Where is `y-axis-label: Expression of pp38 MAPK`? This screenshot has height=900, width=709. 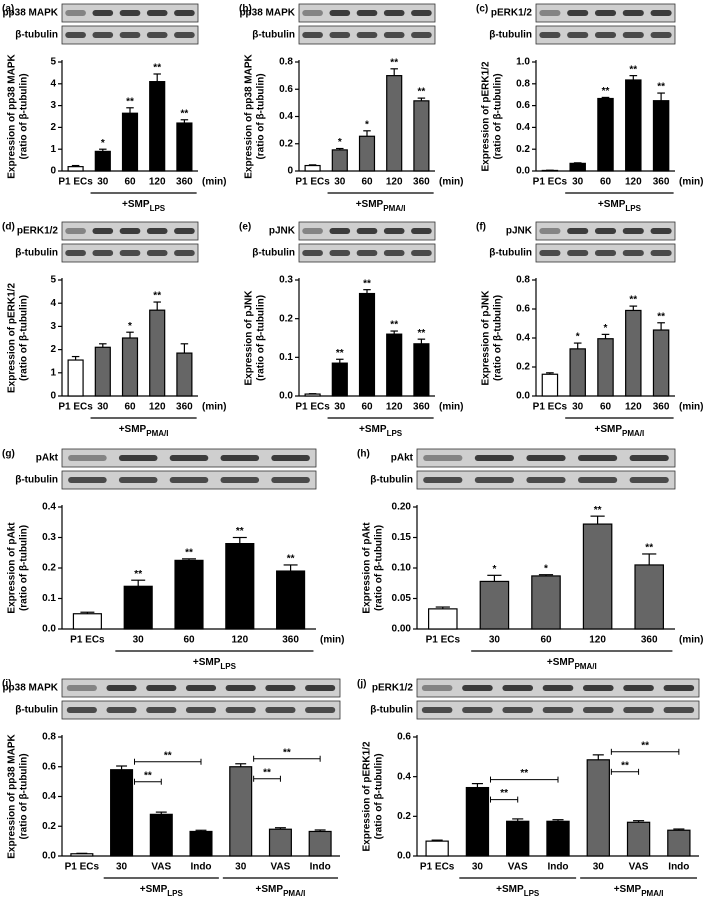 y-axis-label: Expression of pp38 MAPK is located at coordinates (12, 115).